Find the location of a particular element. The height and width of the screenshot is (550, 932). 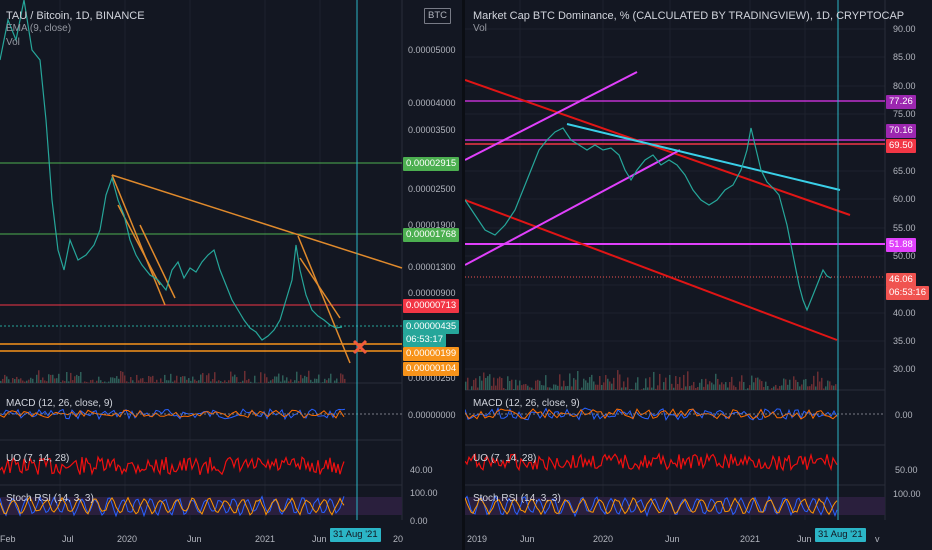

macd-tick: 0.00000000 is located at coordinates (432, 415).